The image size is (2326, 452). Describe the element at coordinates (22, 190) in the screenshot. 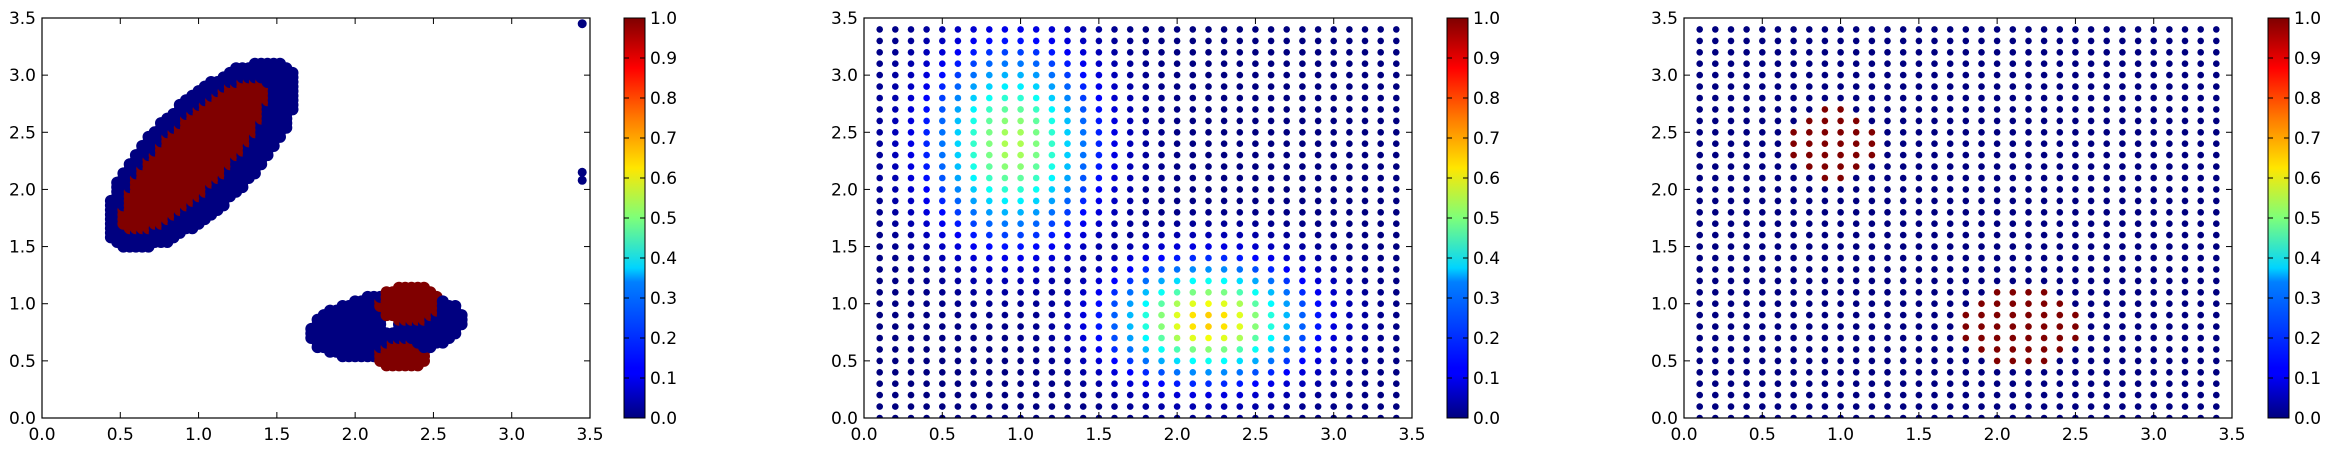

I see `y-tick-label: 2.0` at that location.